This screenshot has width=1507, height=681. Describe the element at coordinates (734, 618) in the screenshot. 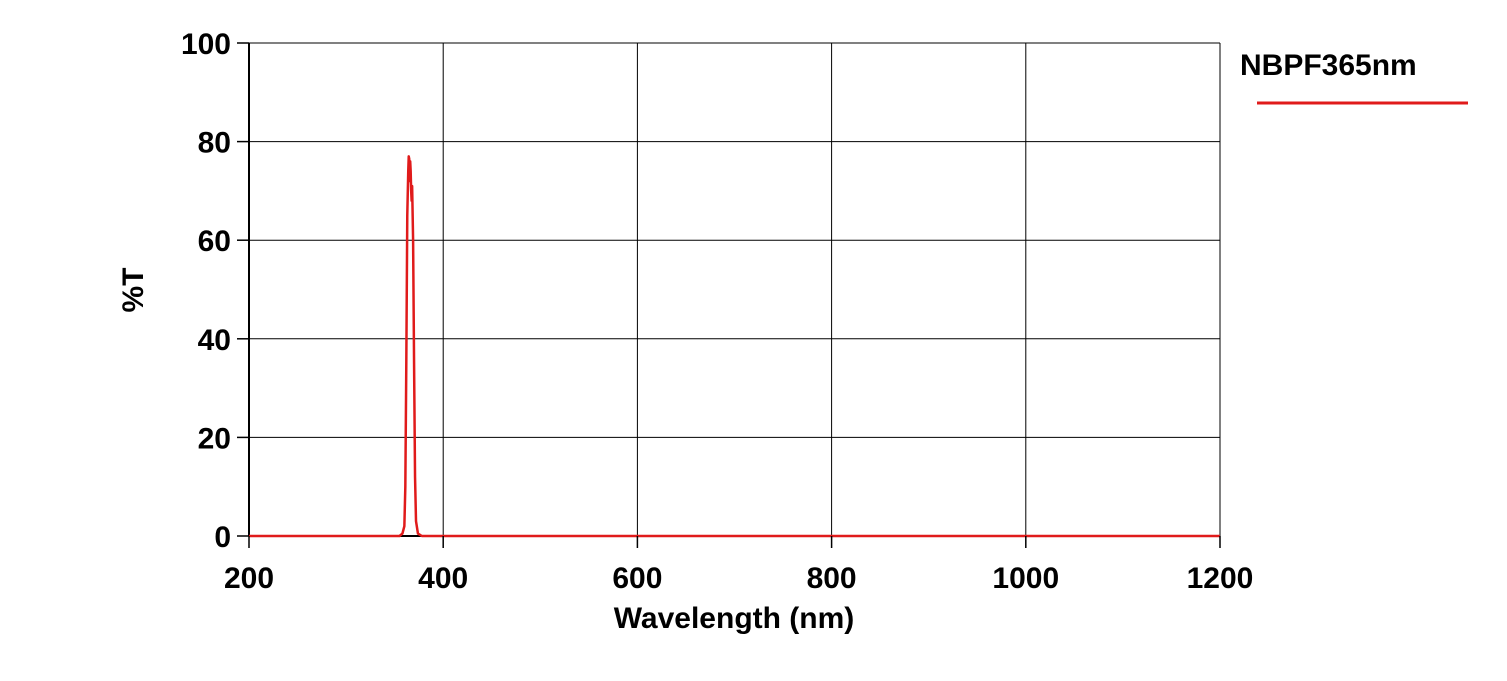

I see `x-axis-title: Wavelength (nm)` at that location.